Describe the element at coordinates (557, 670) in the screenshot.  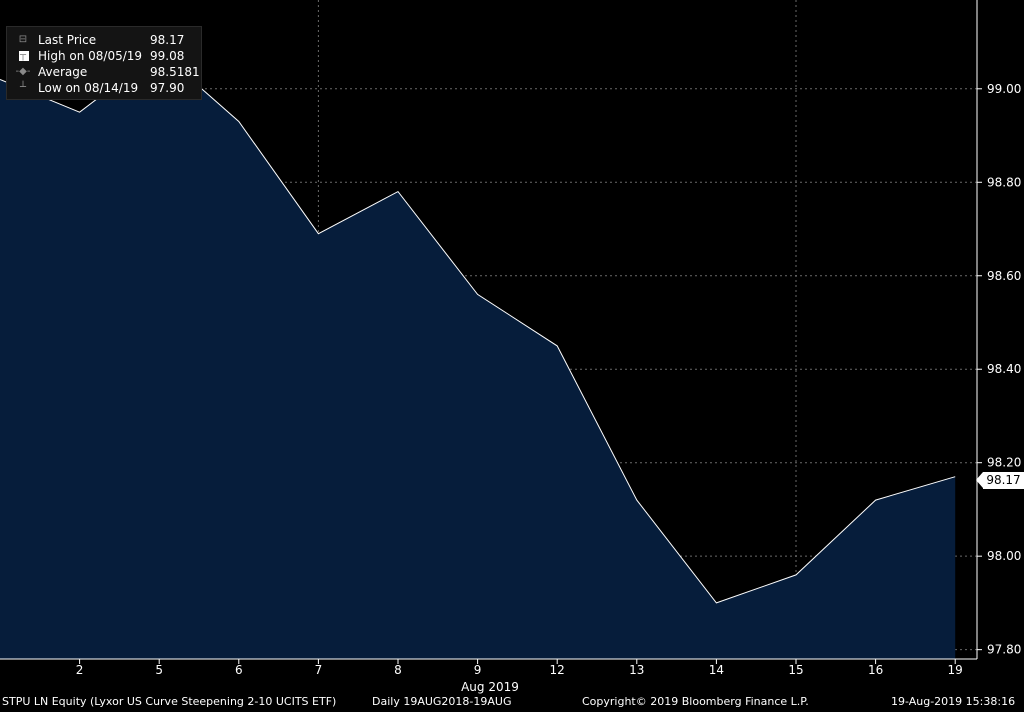
I see `x-tick-label: 12` at that location.